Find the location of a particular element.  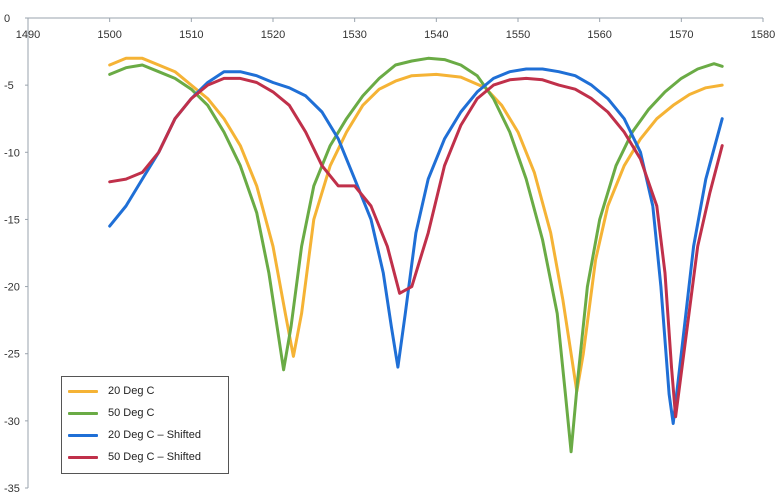

y-tick-label: -20 is located at coordinates (12, 288).